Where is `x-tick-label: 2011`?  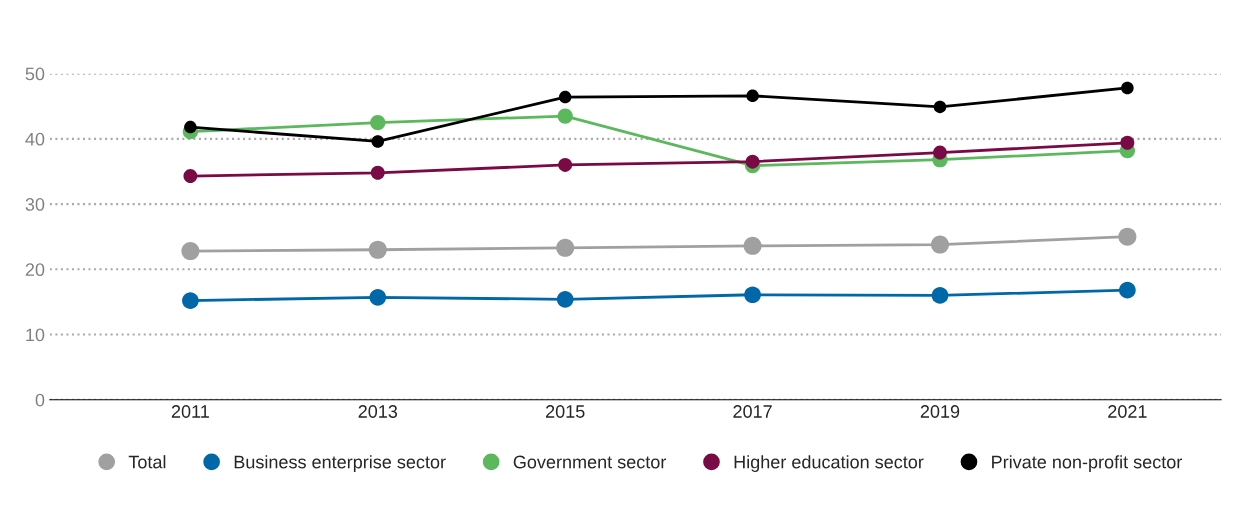
x-tick-label: 2011 is located at coordinates (190, 411).